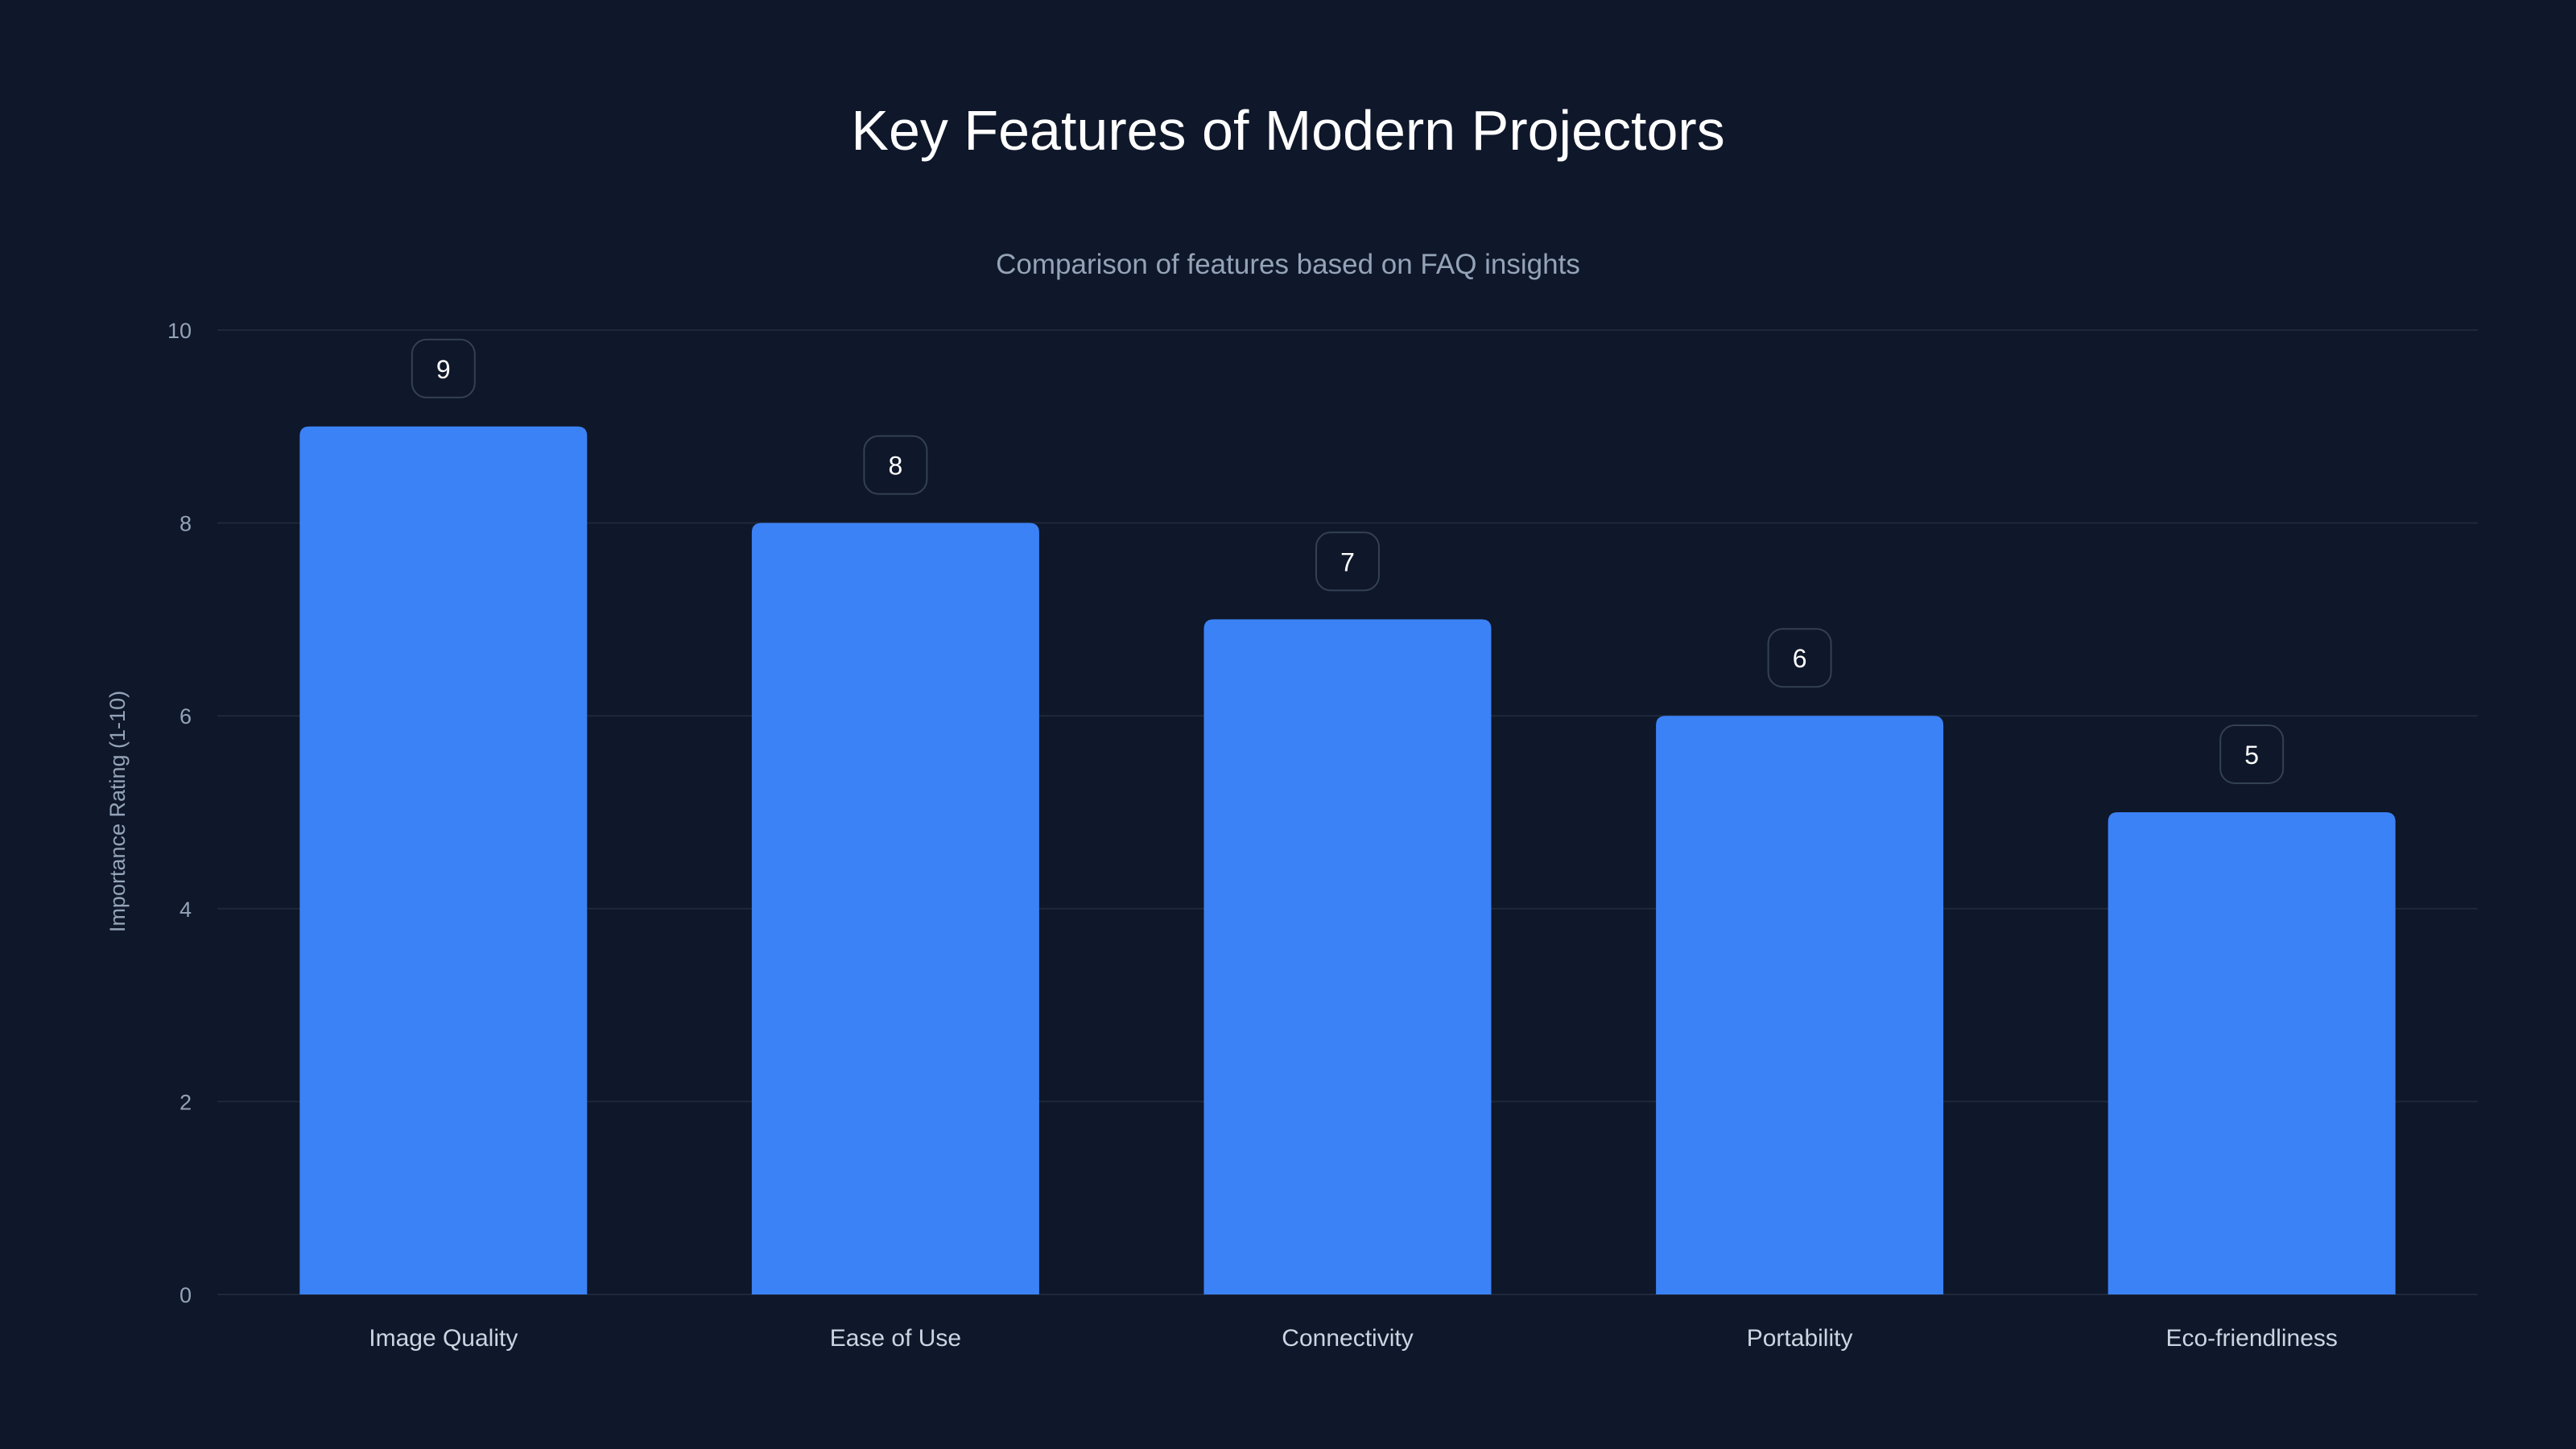 This screenshot has width=2576, height=1449. What do you see at coordinates (117, 811) in the screenshot?
I see `y-axis-label: Importance Rating (1-10)` at bounding box center [117, 811].